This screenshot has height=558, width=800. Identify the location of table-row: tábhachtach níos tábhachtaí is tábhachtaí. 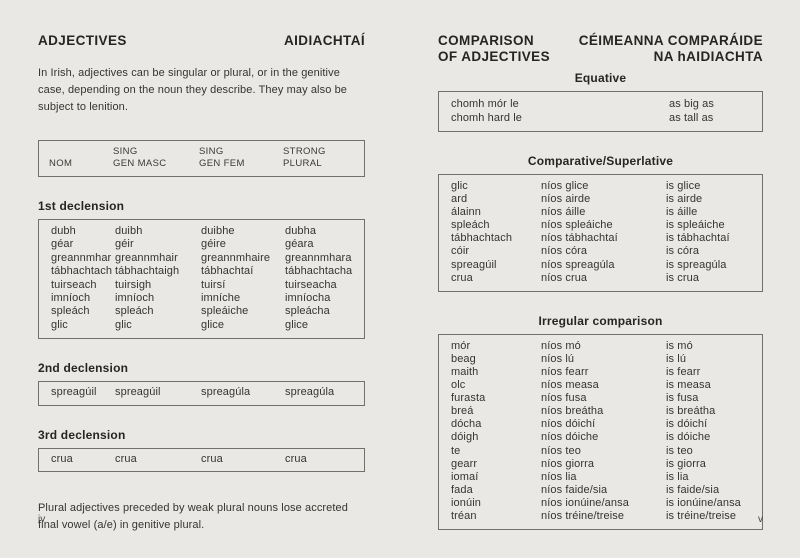
(600, 238).